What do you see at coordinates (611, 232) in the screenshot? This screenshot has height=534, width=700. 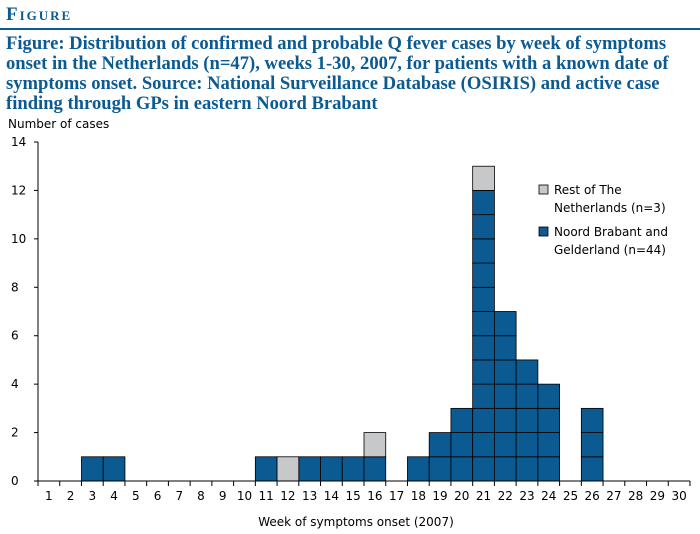 I see `legend-label: Noord Brabant and` at bounding box center [611, 232].